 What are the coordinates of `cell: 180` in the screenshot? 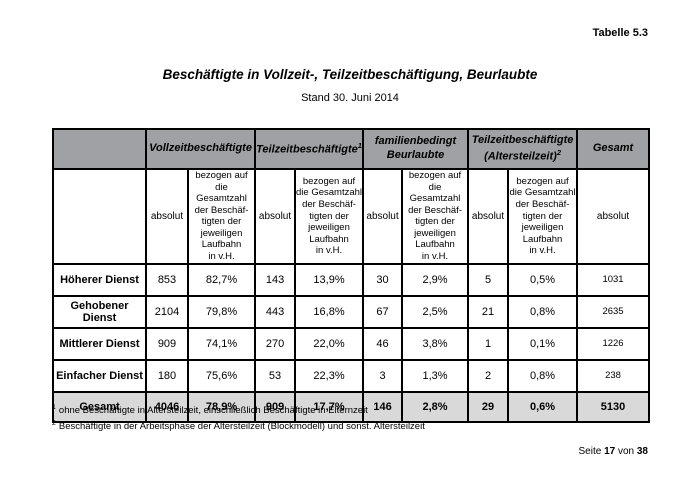 It's located at (167, 375).